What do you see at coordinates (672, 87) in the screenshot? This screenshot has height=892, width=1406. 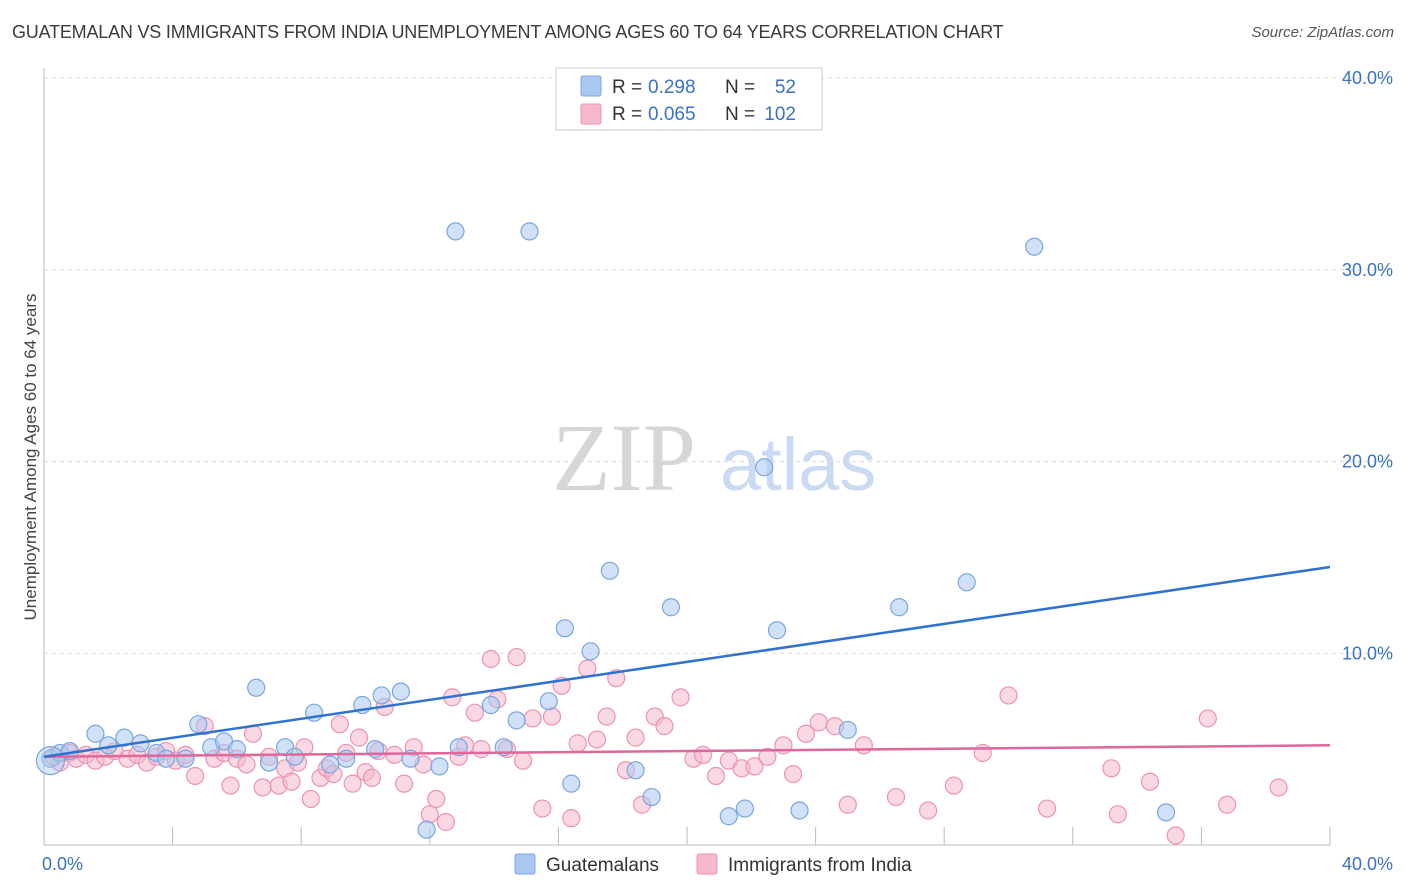 I see `legend-r-value-0: 0.298` at bounding box center [672, 87].